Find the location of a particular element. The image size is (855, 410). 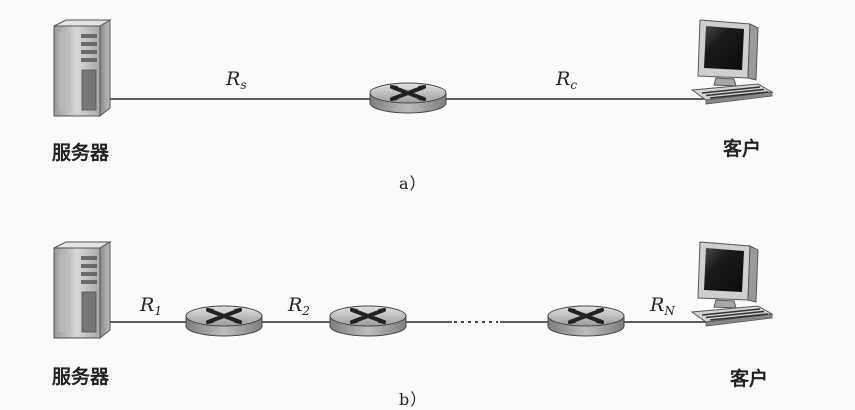

server-icon-a is located at coordinates (82, 68).